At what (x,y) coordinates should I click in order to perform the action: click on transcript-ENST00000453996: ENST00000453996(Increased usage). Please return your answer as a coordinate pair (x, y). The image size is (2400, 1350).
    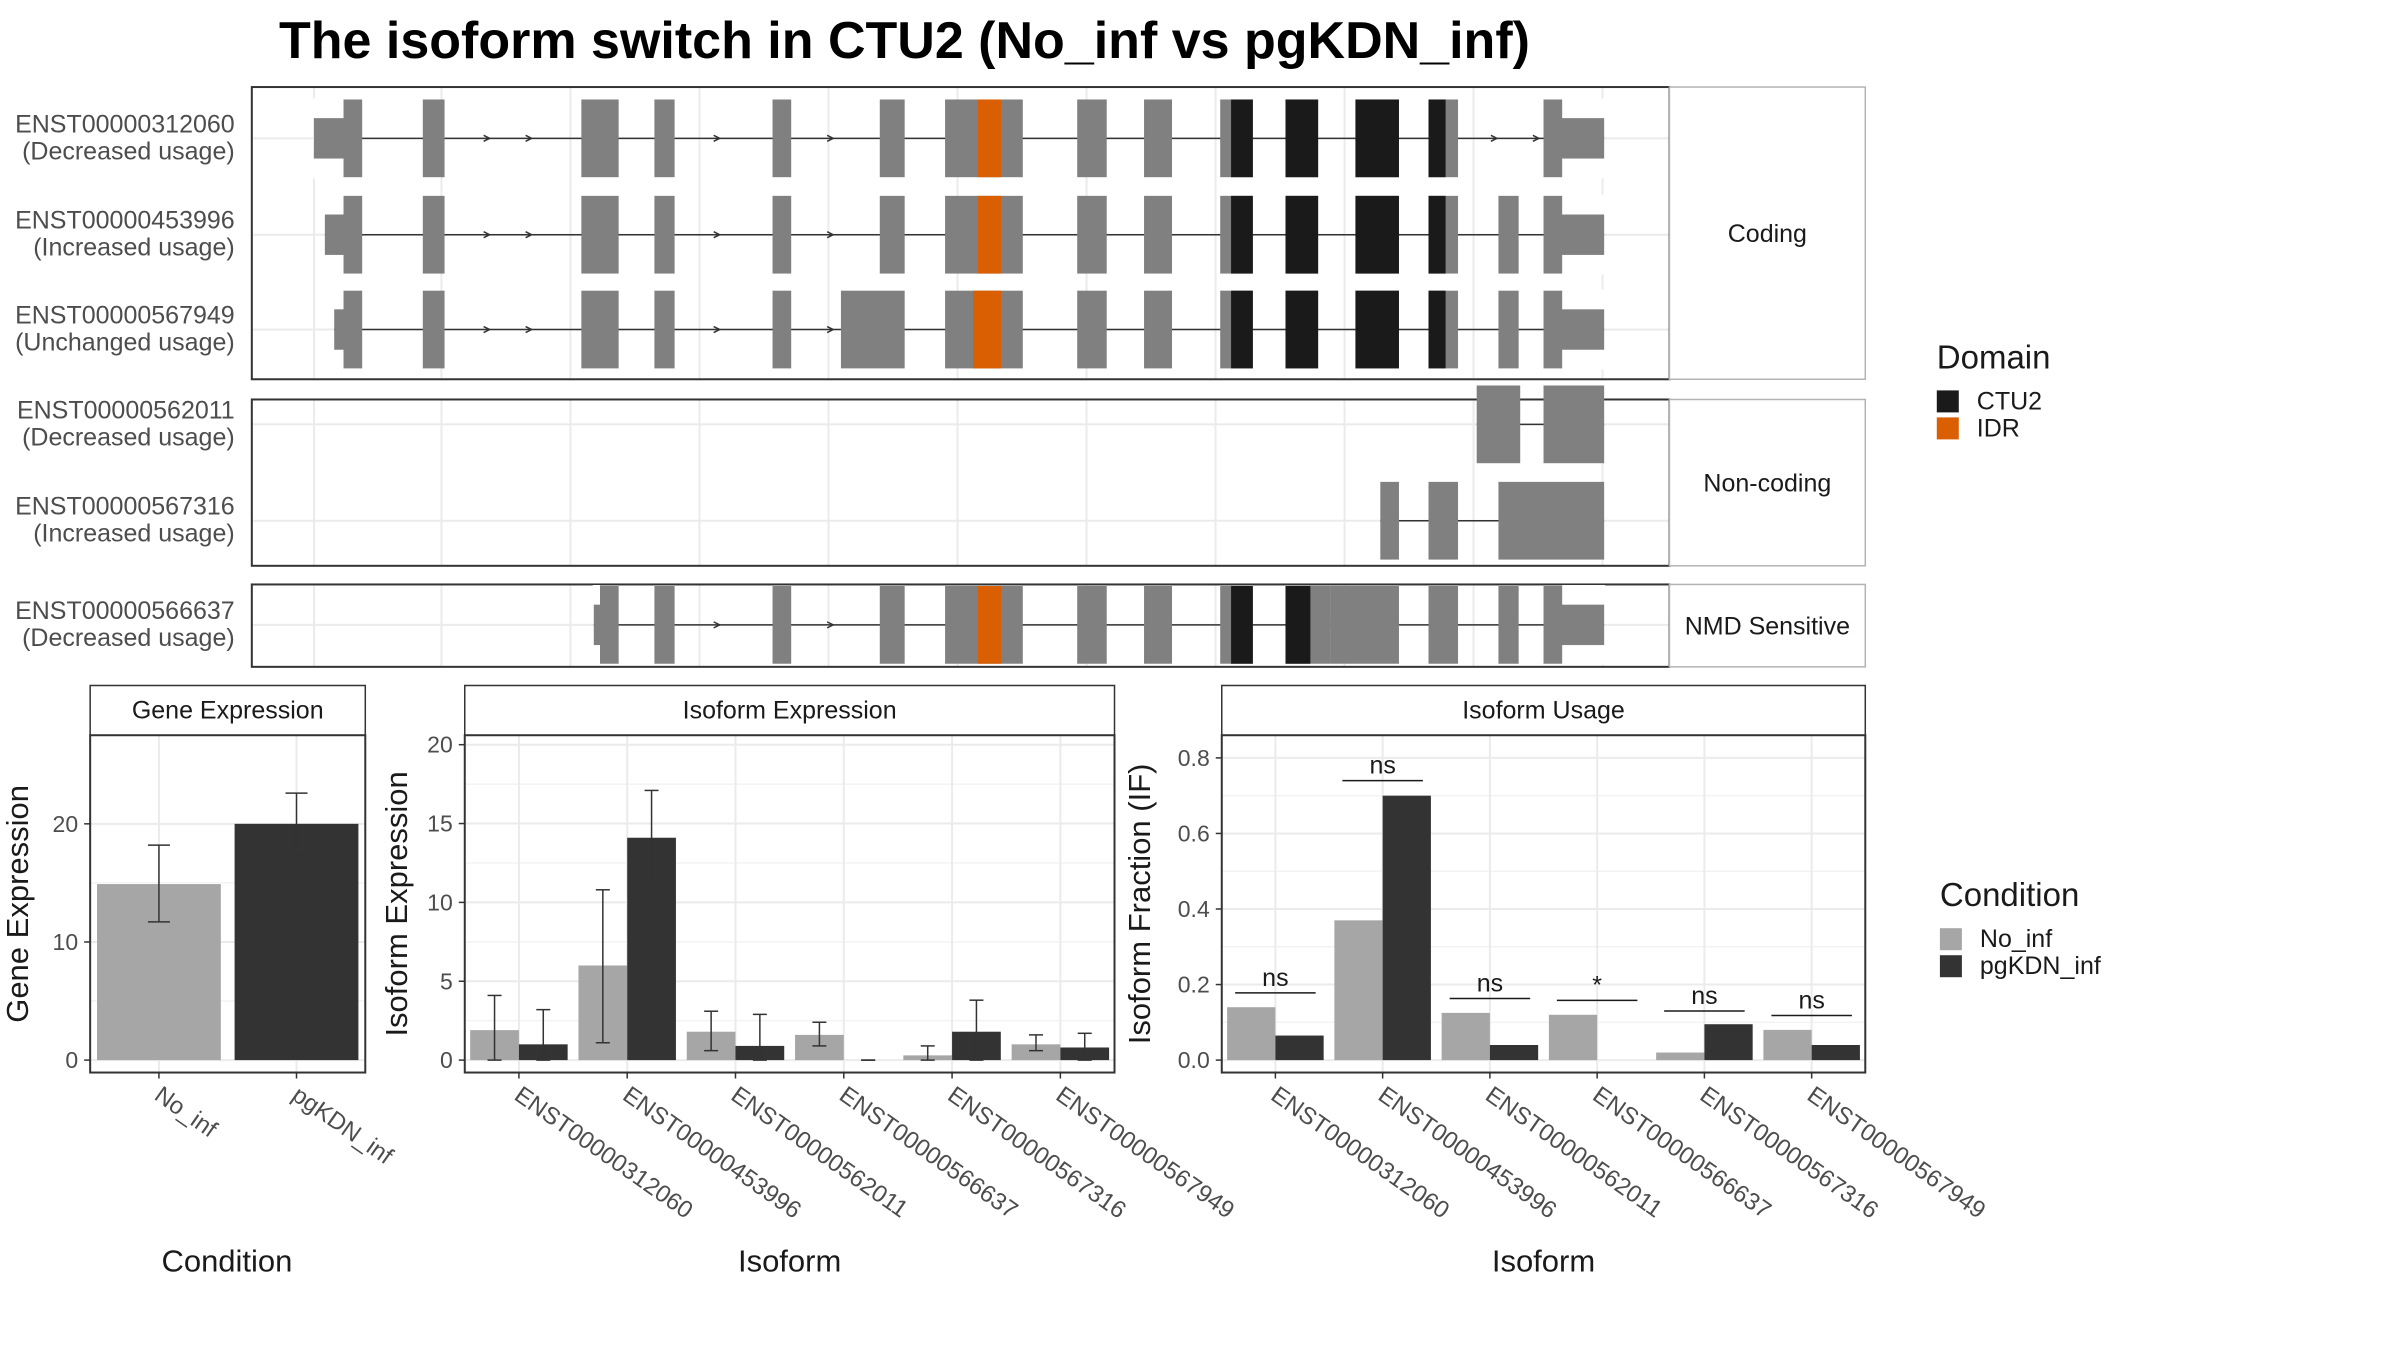
    Looking at the image, I should click on (810, 234).